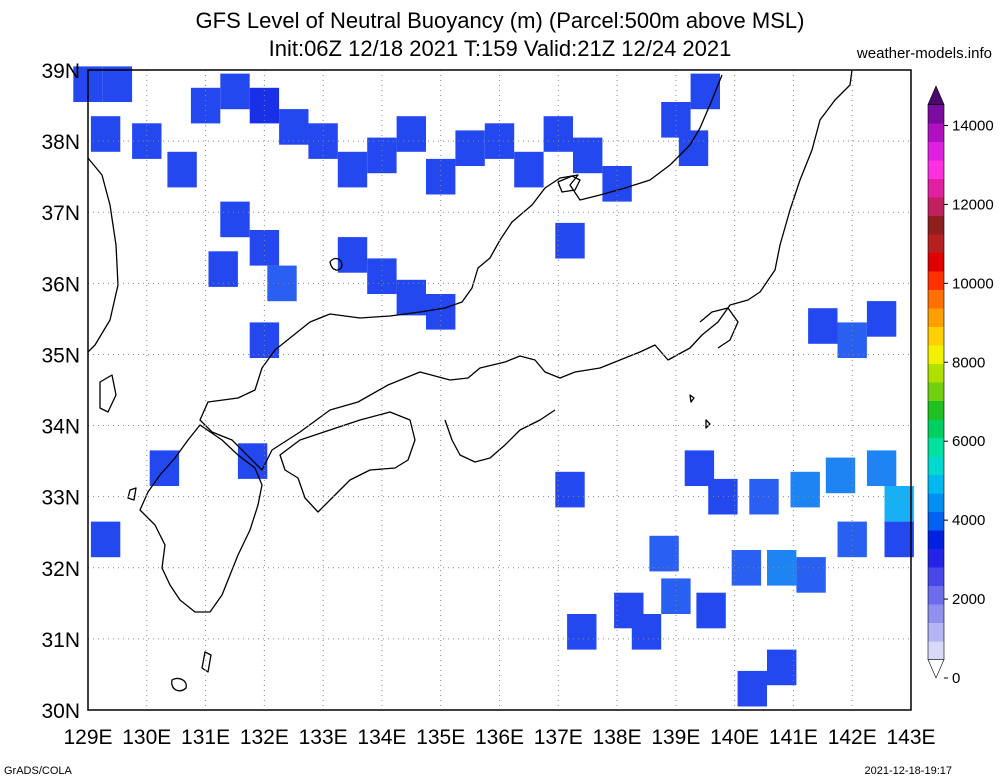 The width and height of the screenshot is (1000, 779). I want to click on oki-islands, so click(336, 264).